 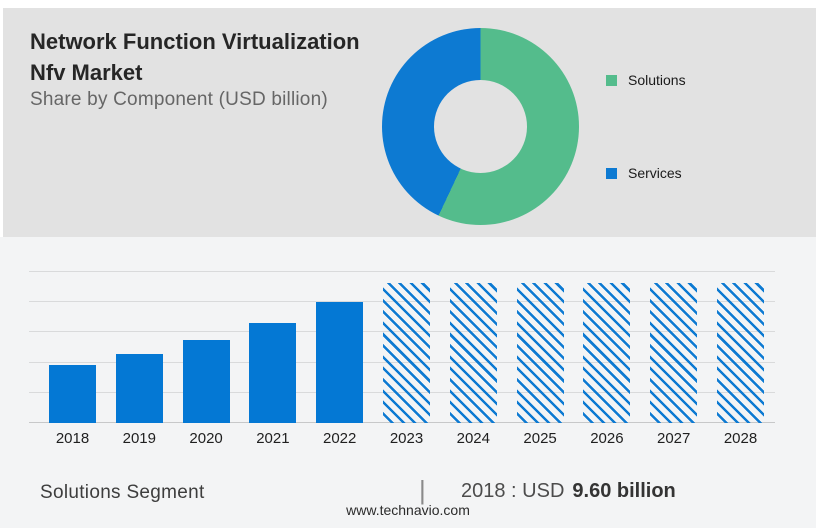 I want to click on x-axis-label-2018: 2018, so click(x=72, y=438).